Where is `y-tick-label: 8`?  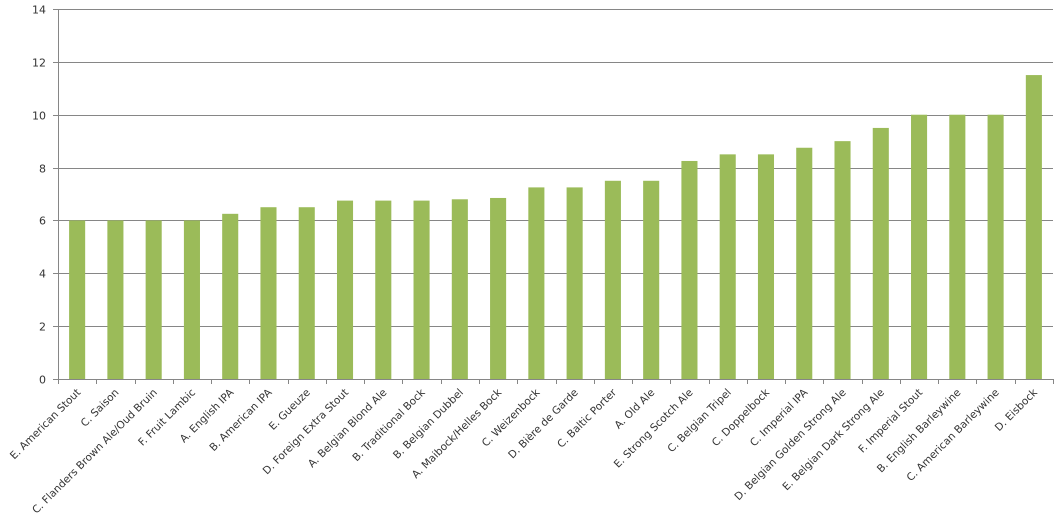
y-tick-label: 8 is located at coordinates (42, 169).